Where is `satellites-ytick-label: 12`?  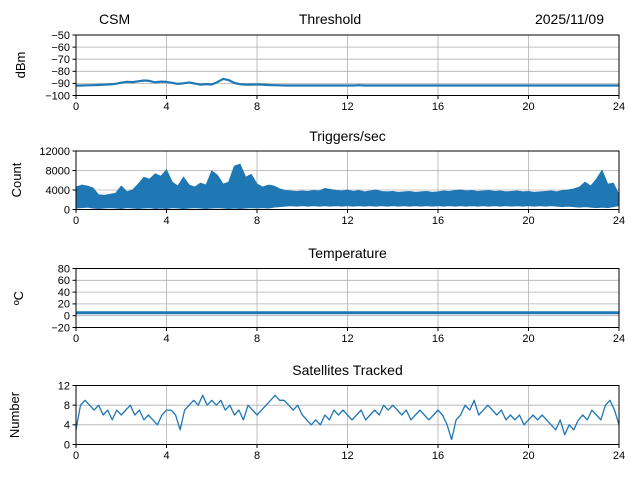
satellites-ytick-label: 12 is located at coordinates (64, 386).